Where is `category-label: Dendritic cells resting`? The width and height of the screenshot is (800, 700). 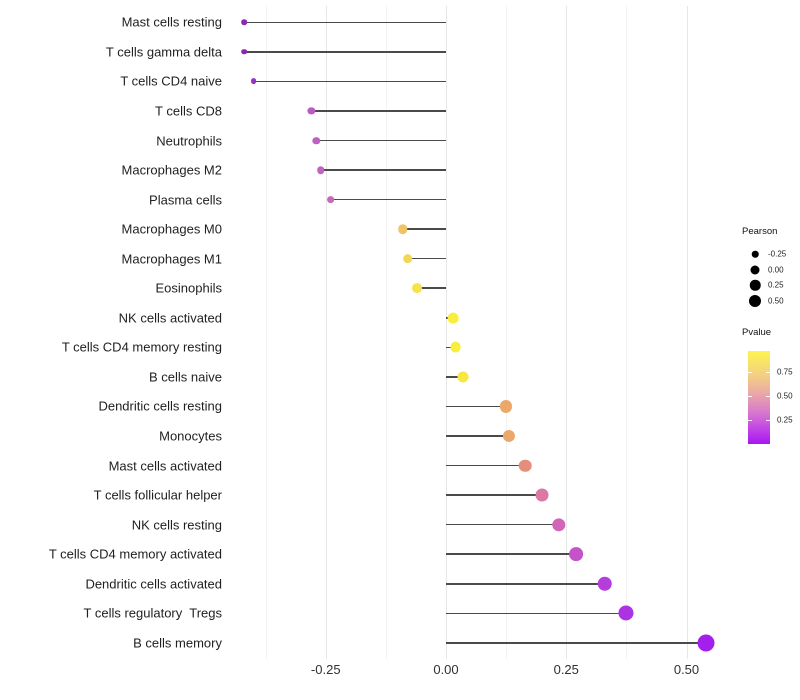
category-label: Dendritic cells resting is located at coordinates (160, 406).